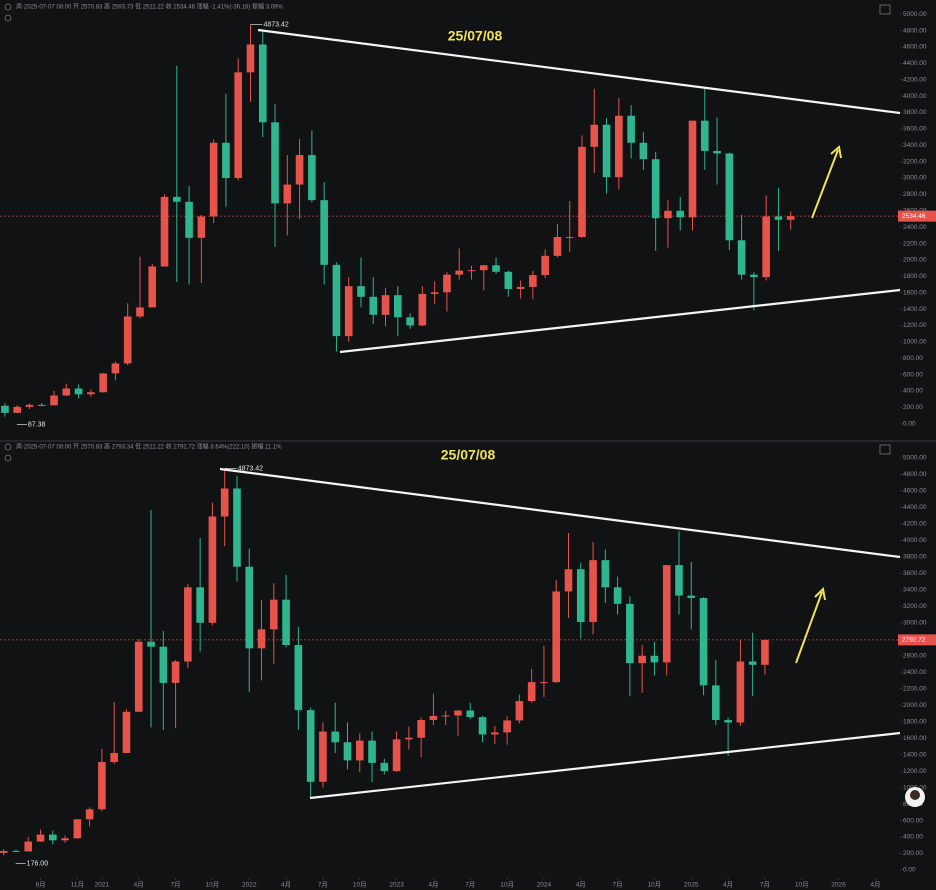  What do you see at coordinates (544, 885) in the screenshot?
I see `x-tick-label: 2024` at bounding box center [544, 885].